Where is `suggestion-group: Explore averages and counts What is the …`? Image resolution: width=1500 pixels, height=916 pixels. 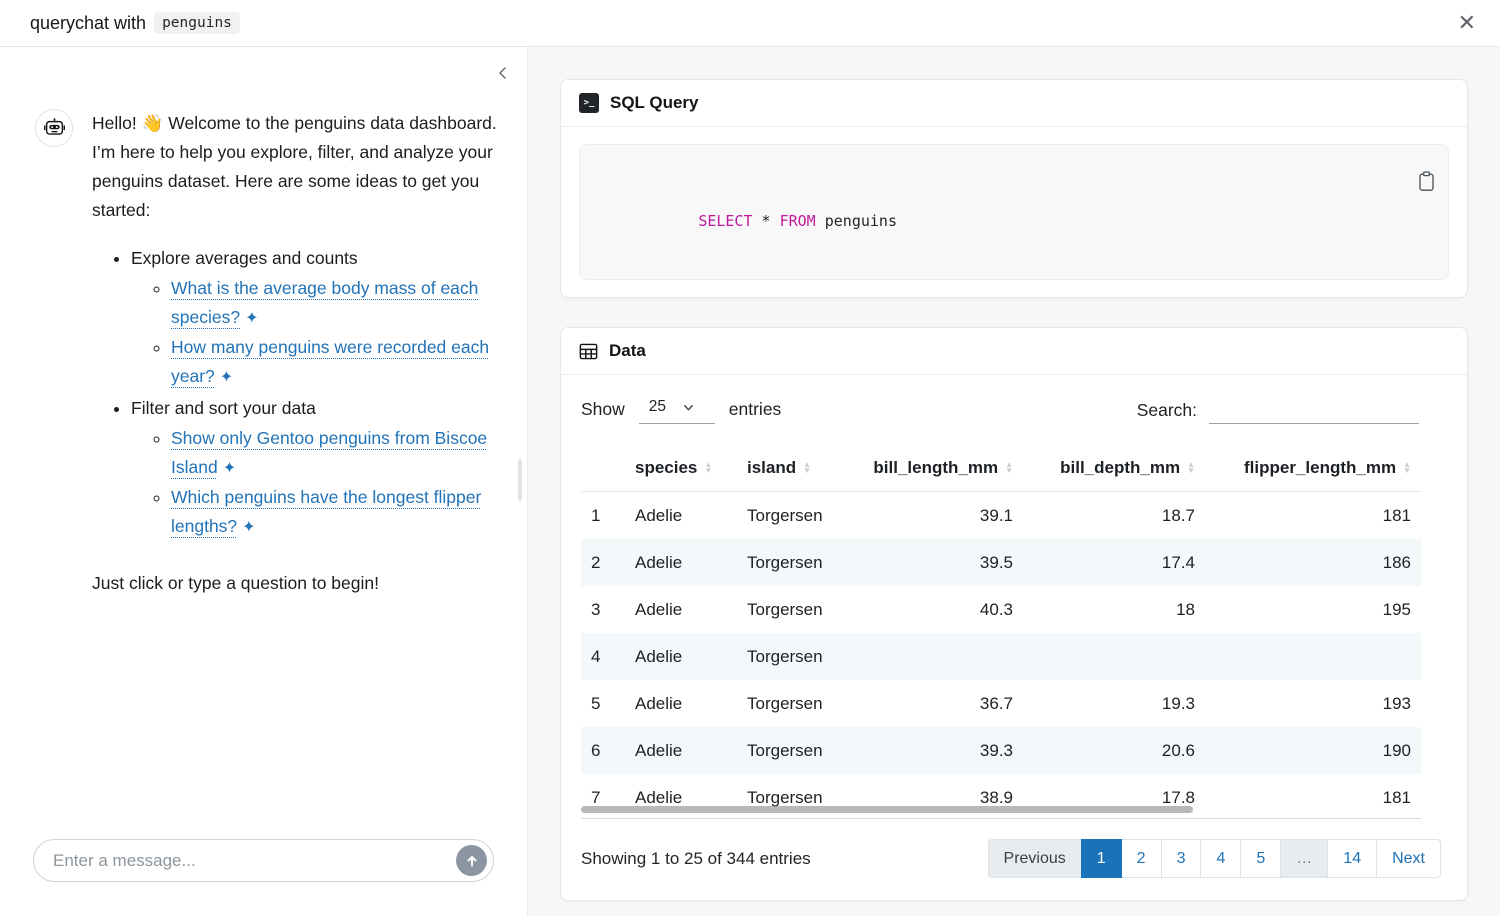
suggestion-group: Explore averages and counts What is the … is located at coordinates (316, 318).